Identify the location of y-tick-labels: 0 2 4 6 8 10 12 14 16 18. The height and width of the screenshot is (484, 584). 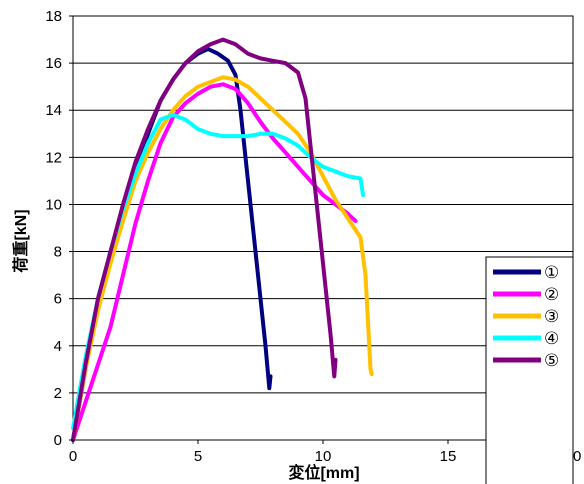
(59, 228).